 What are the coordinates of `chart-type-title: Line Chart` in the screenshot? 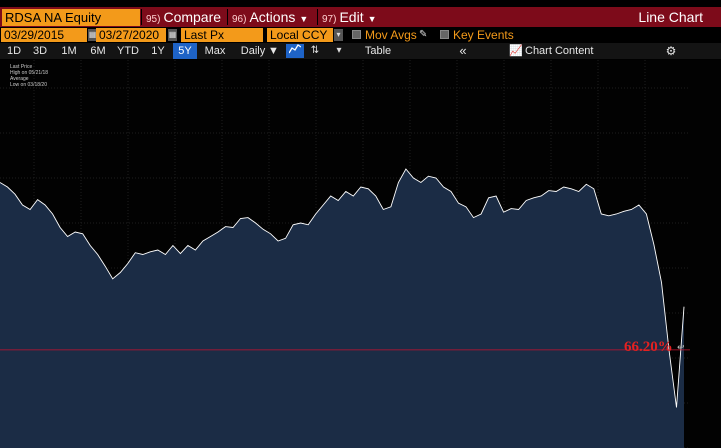 It's located at (670, 17).